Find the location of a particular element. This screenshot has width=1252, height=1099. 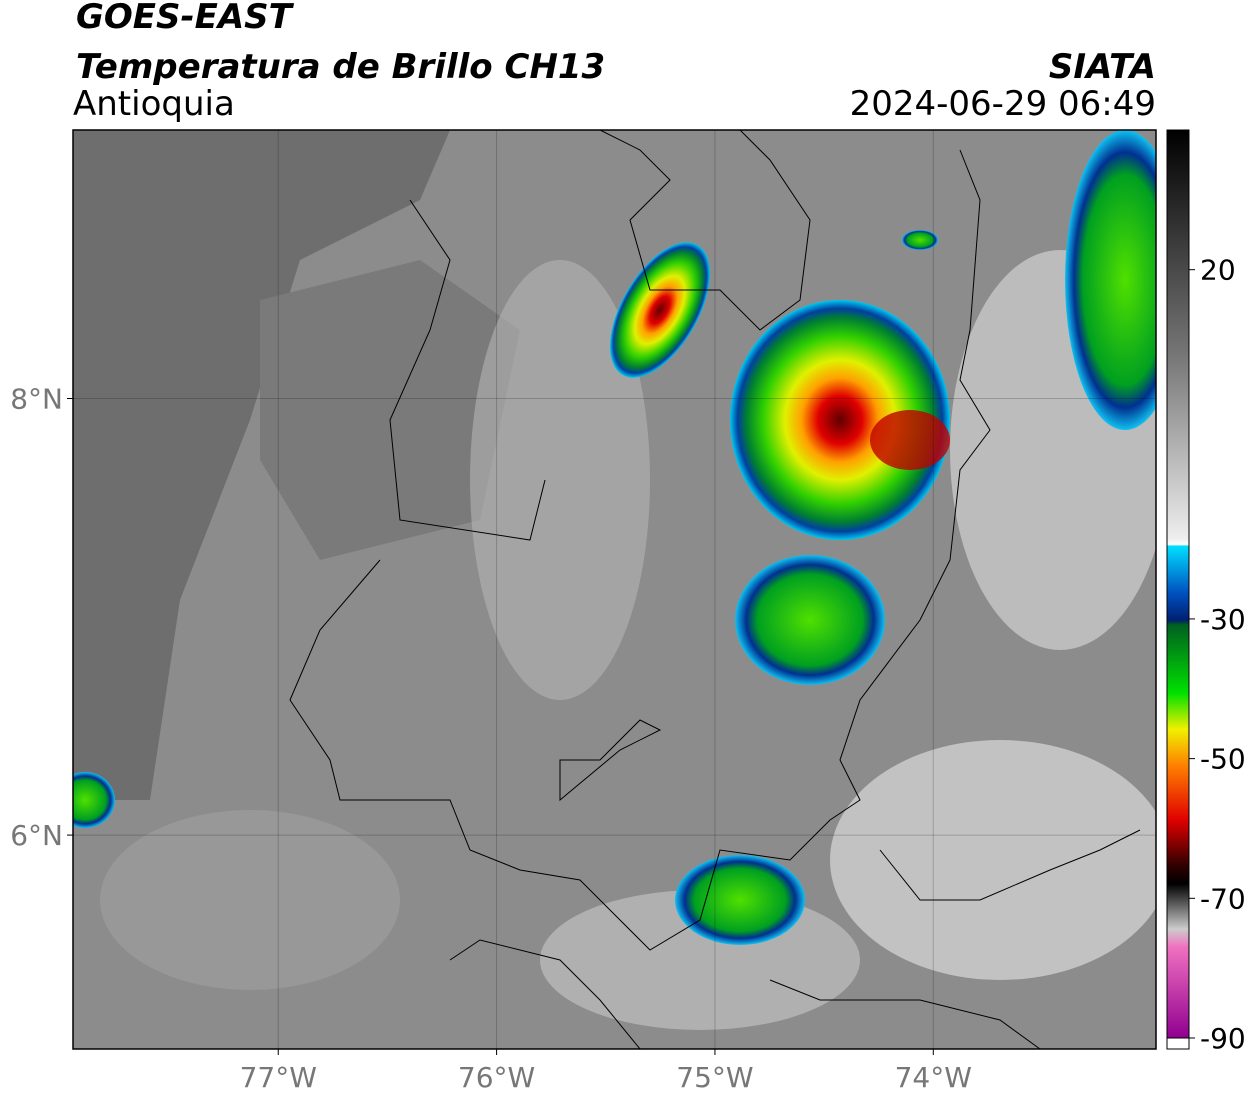

x-tick-label: 75°W is located at coordinates (714, 1077).